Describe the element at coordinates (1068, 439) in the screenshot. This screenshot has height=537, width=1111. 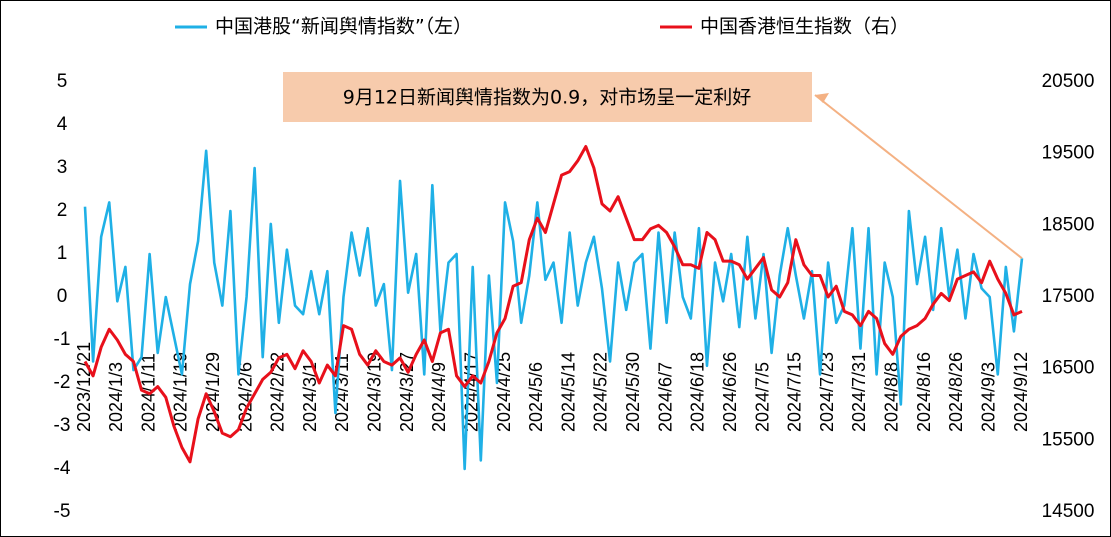
I see `y2-tick-label: 15500` at that location.